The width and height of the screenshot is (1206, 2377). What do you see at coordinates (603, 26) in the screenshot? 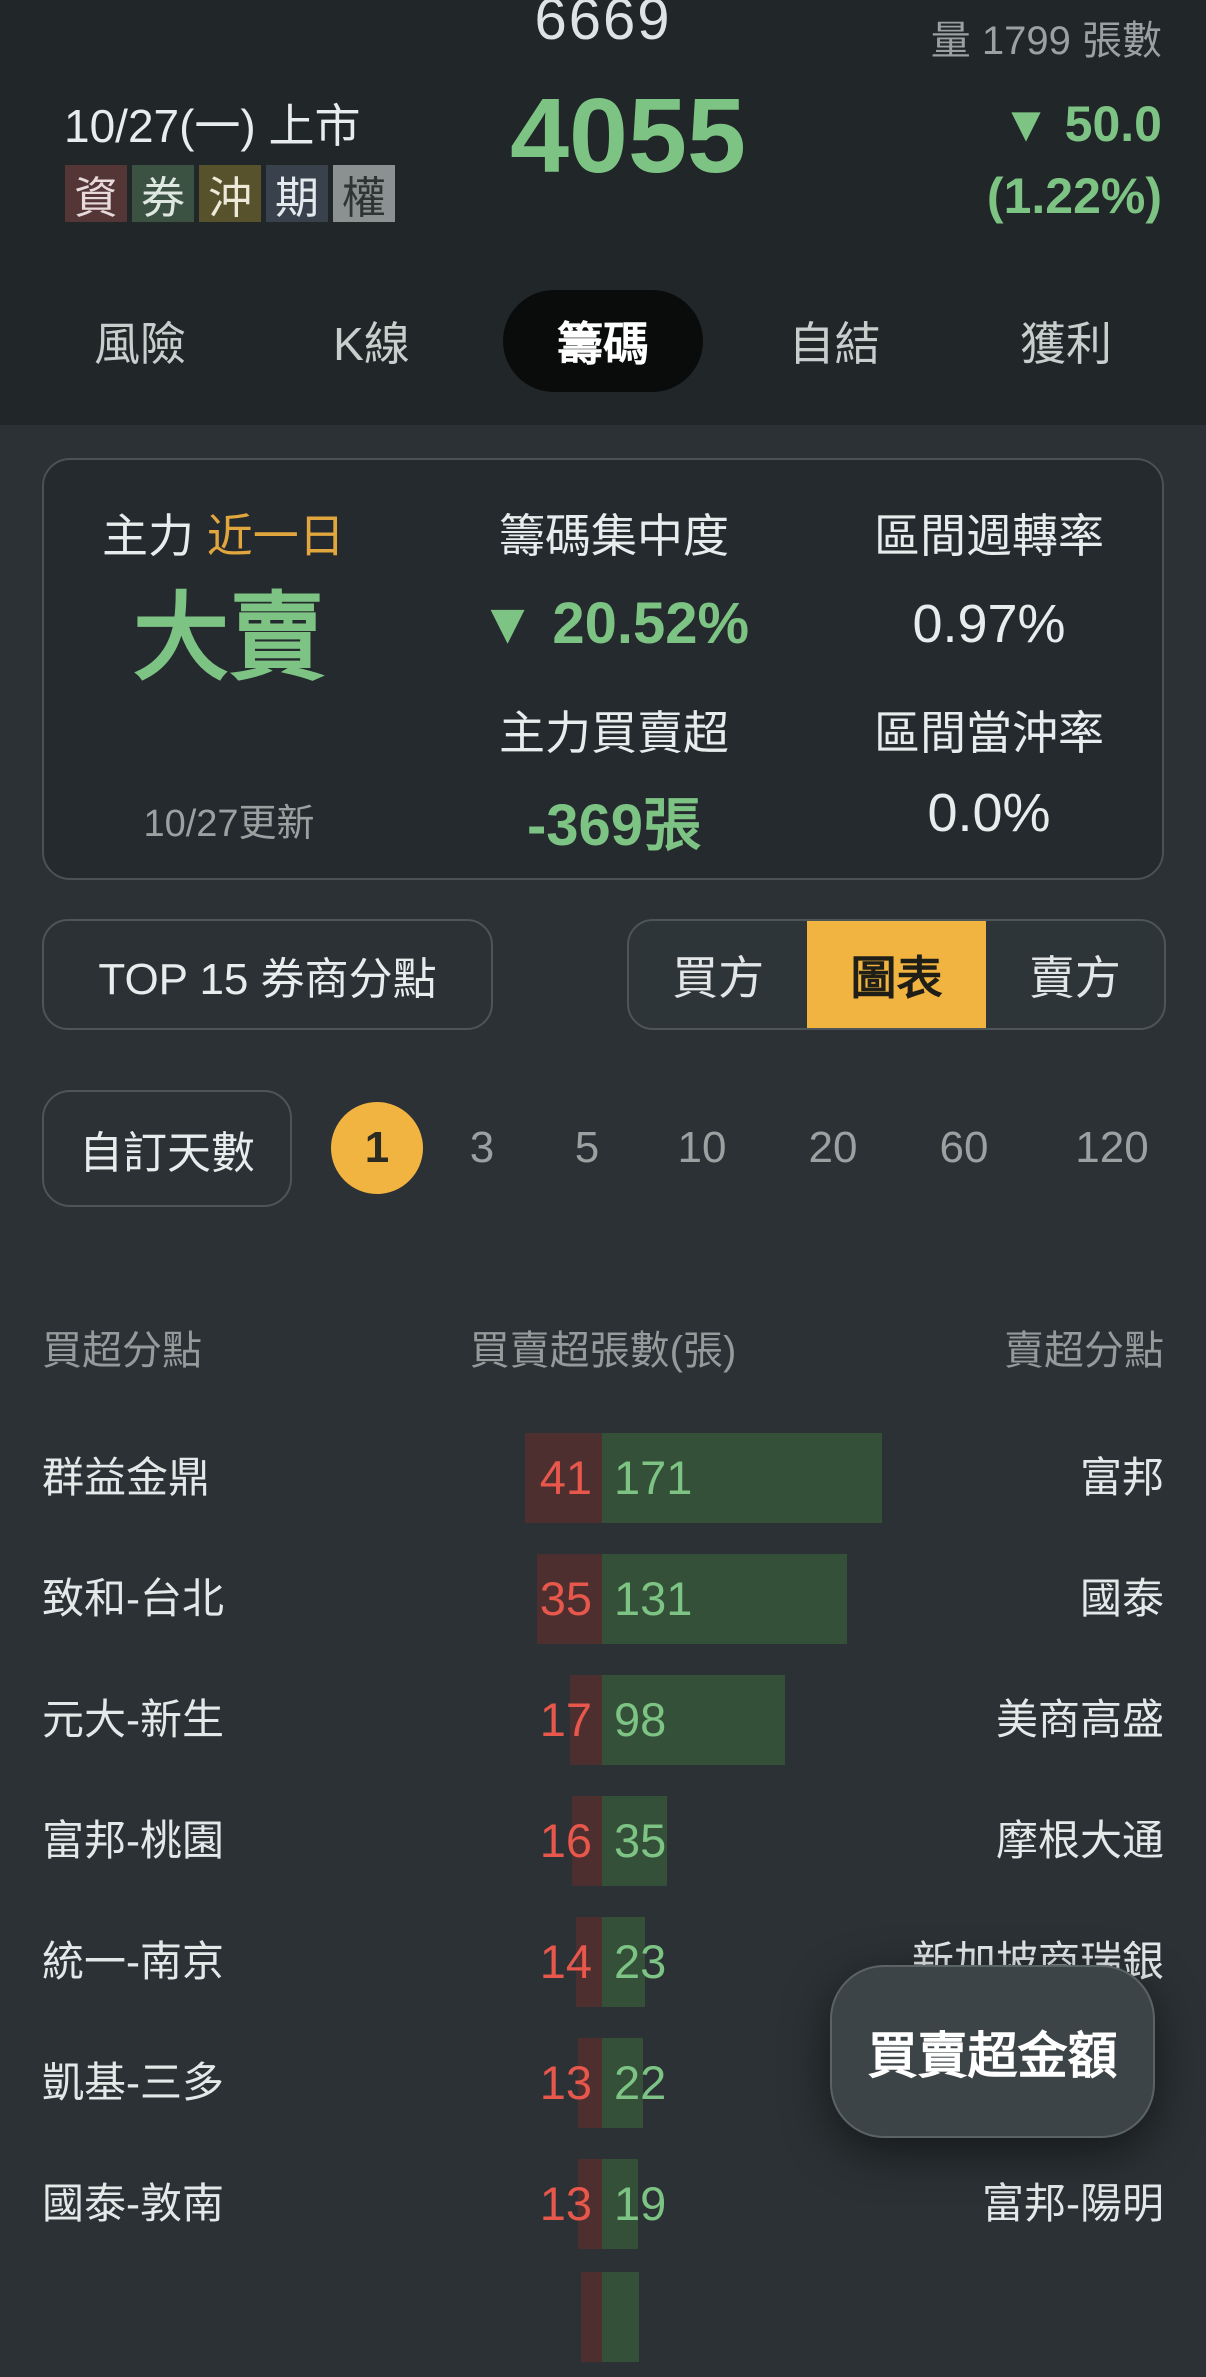
I see `stock-symbol: 6669` at bounding box center [603, 26].